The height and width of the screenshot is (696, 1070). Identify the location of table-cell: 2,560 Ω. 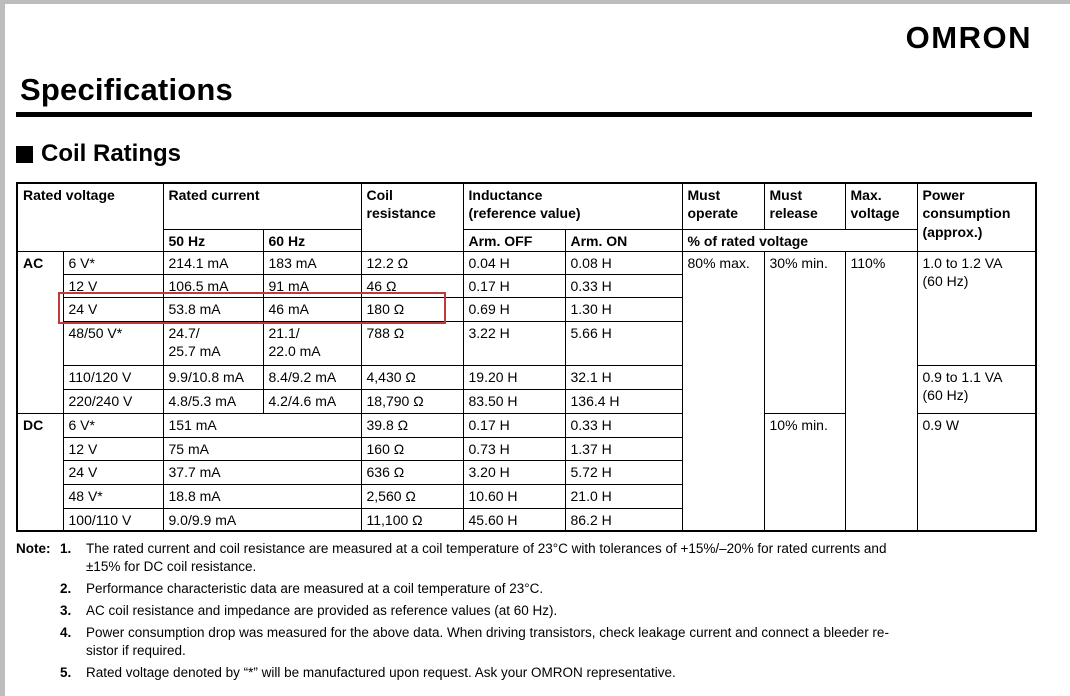
(412, 496).